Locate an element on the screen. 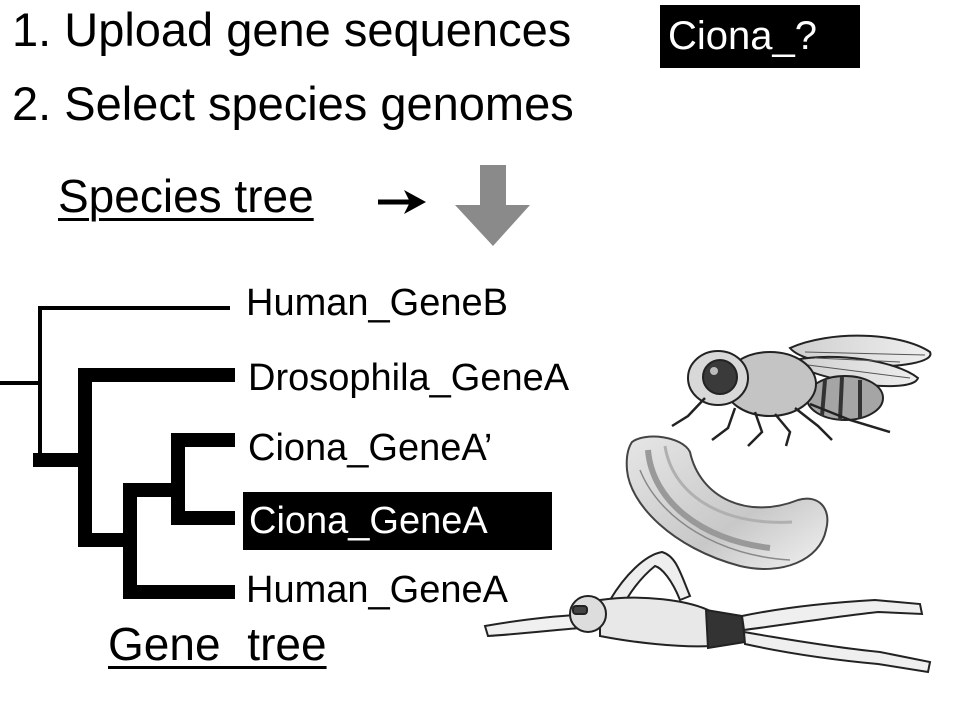  swimmer-raised-arm is located at coordinates (650, 580).